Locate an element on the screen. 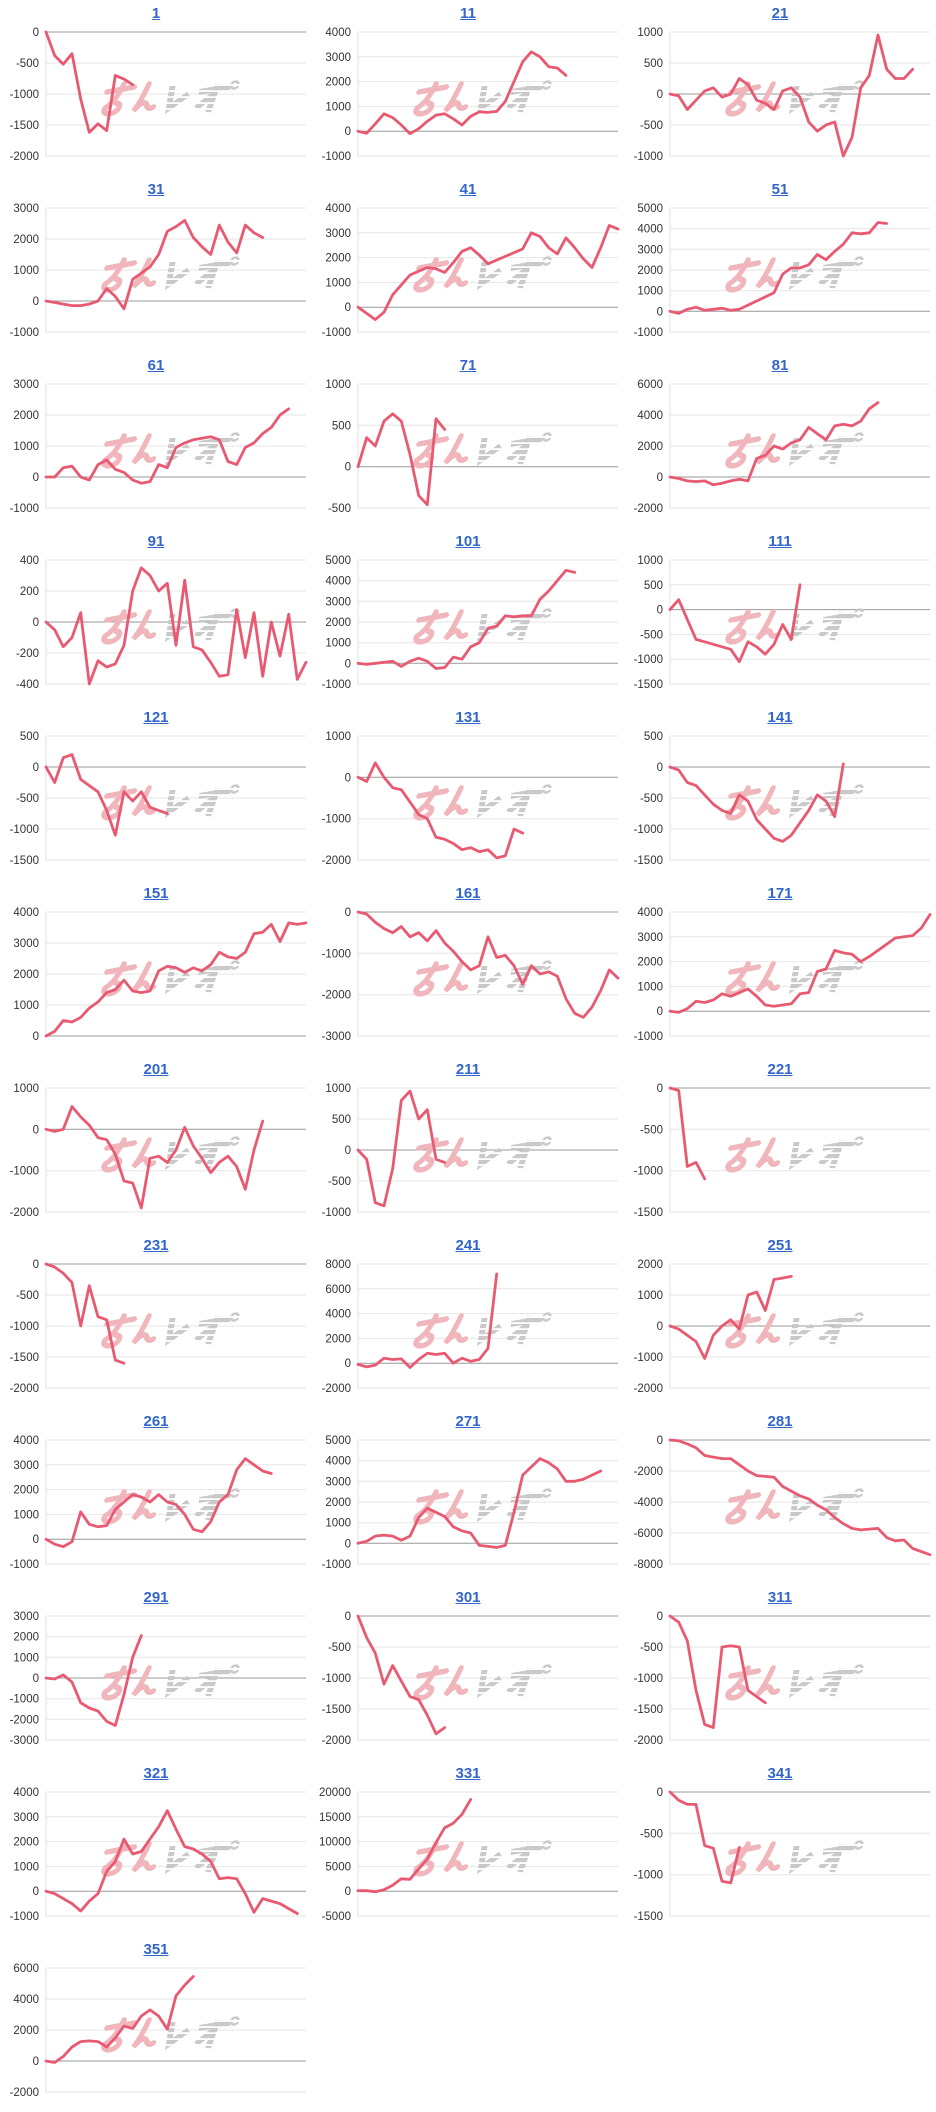  chart-title-link: 331 is located at coordinates (468, 1773).